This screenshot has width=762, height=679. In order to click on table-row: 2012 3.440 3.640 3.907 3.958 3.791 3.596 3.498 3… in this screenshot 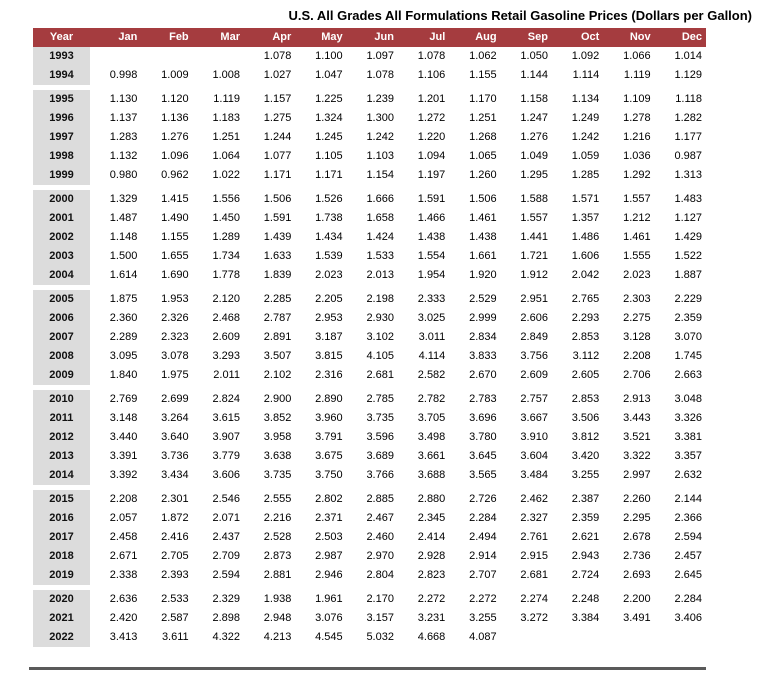, I will do `click(369, 437)`.